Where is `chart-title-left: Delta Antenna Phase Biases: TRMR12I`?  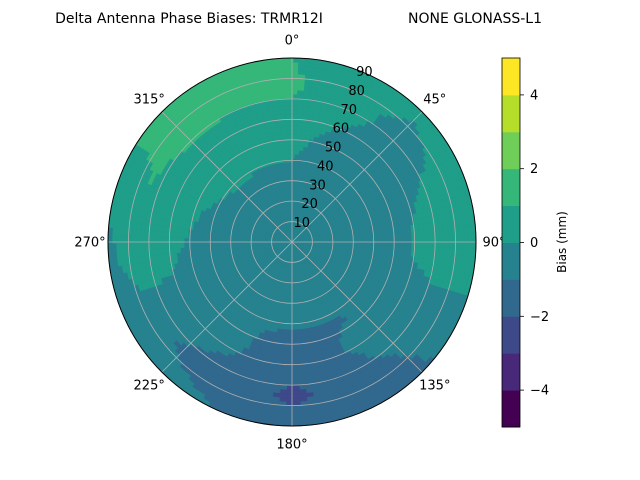
chart-title-left: Delta Antenna Phase Biases: TRMR12I is located at coordinates (189, 19).